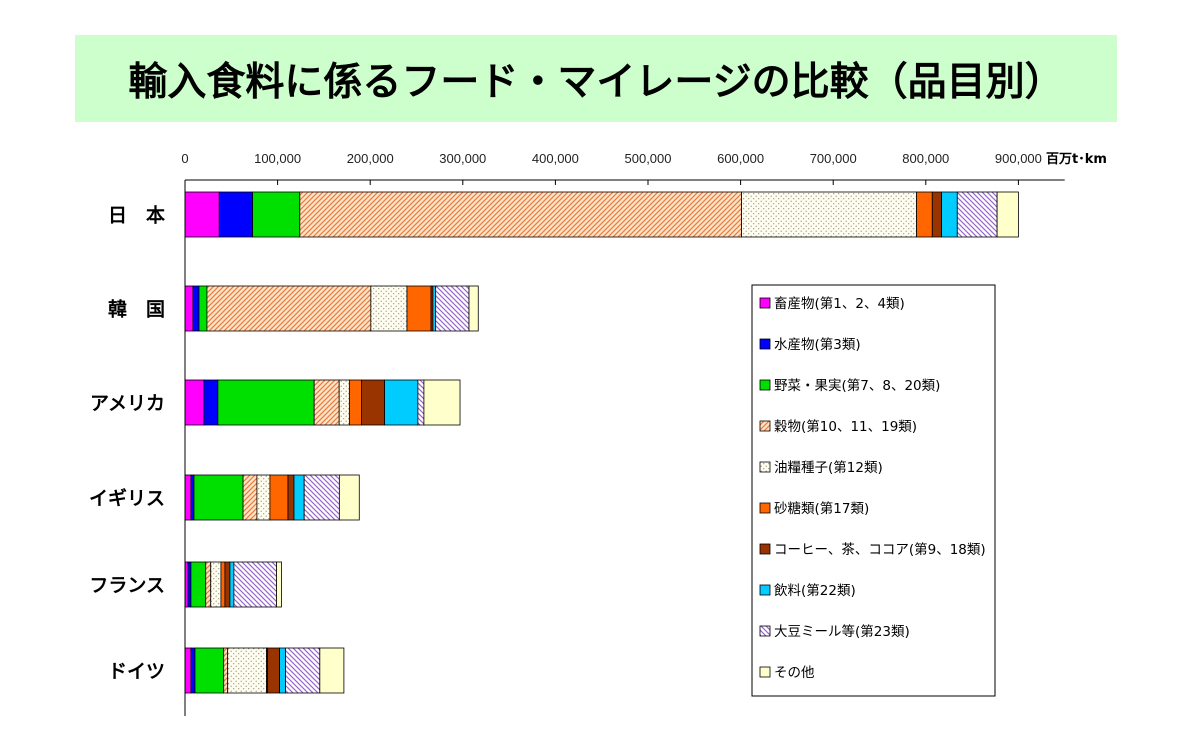  Describe the element at coordinates (596, 82) in the screenshot. I see `chart-title: 輸入食料に係るフード・マイレージの比較（品目別）` at that location.